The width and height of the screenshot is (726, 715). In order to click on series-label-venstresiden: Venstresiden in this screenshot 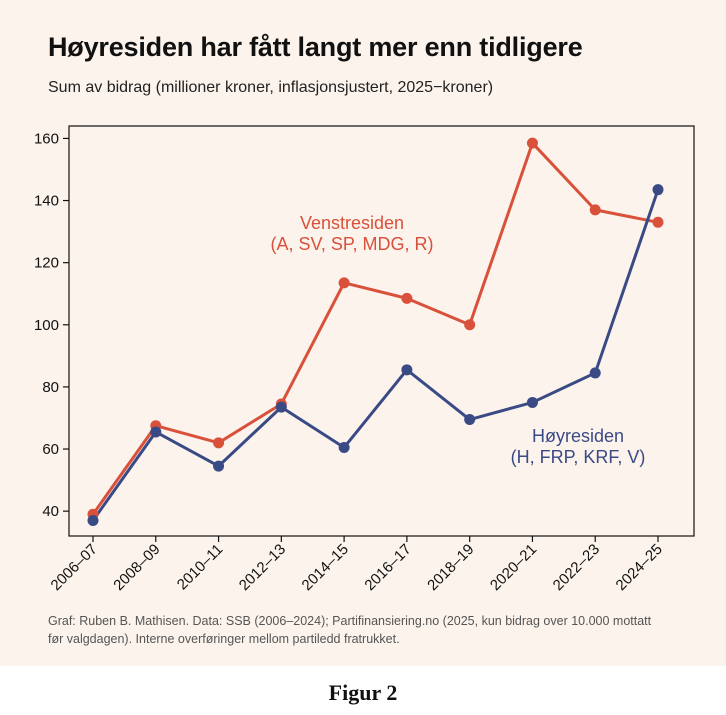, I will do `click(352, 223)`.